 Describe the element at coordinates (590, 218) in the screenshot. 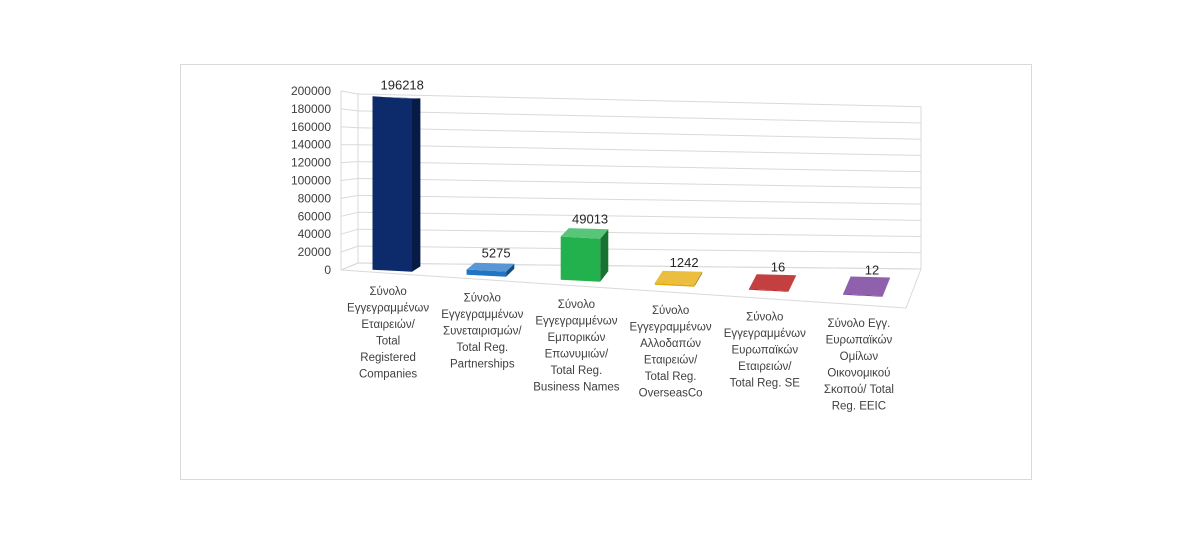

I see `data-label: 49013` at that location.